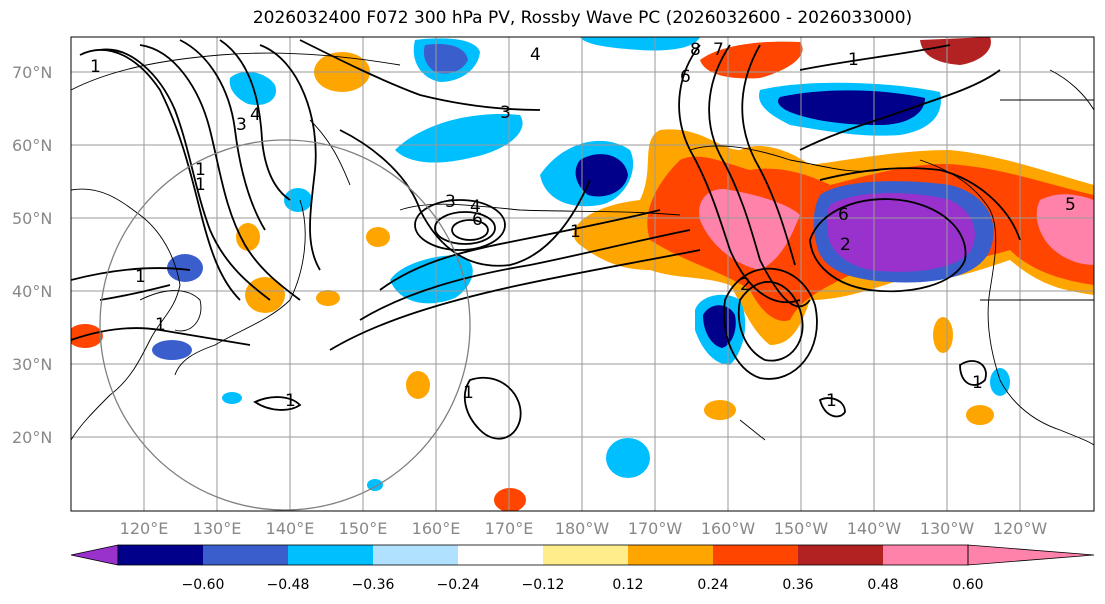 Image resolution: width=1105 pixels, height=604 pixels. I want to click on contour-label: 5, so click(1070, 205).